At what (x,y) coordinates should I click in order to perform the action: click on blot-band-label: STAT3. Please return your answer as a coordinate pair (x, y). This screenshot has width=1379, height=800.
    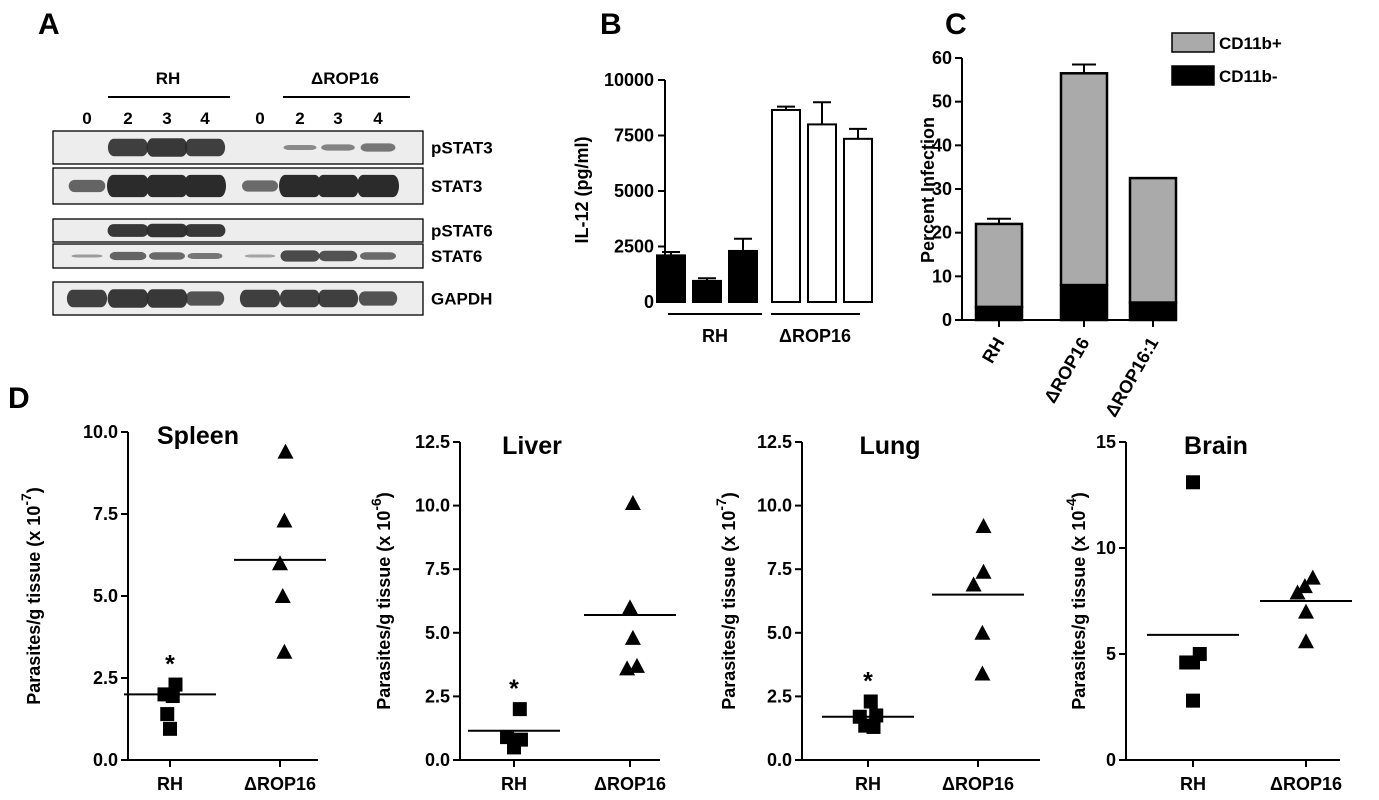
    Looking at the image, I should click on (456, 186).